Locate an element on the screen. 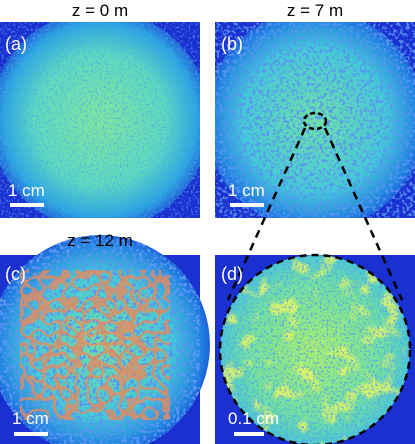 The image size is (415, 444). panel-label: (b) is located at coordinates (232, 44).